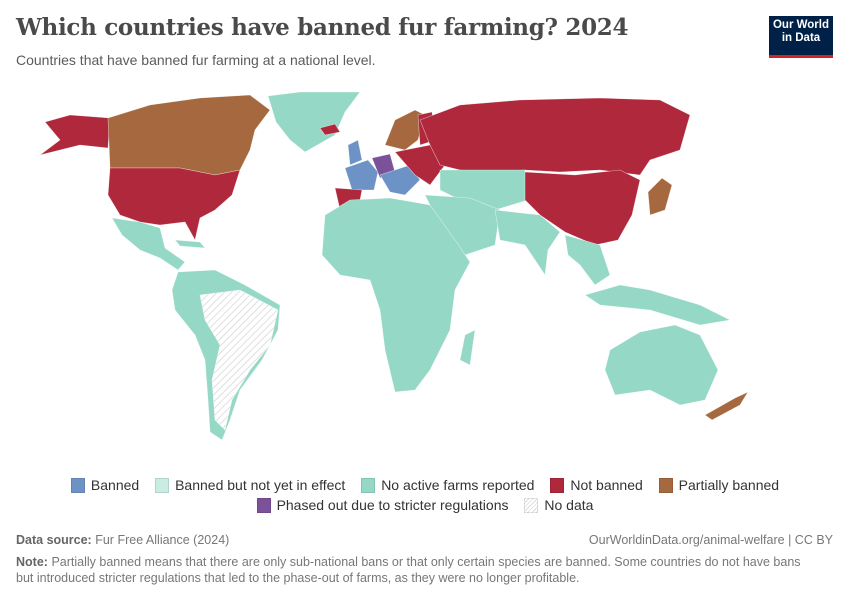  What do you see at coordinates (569, 505) in the screenshot?
I see `legend-label: No data` at bounding box center [569, 505].